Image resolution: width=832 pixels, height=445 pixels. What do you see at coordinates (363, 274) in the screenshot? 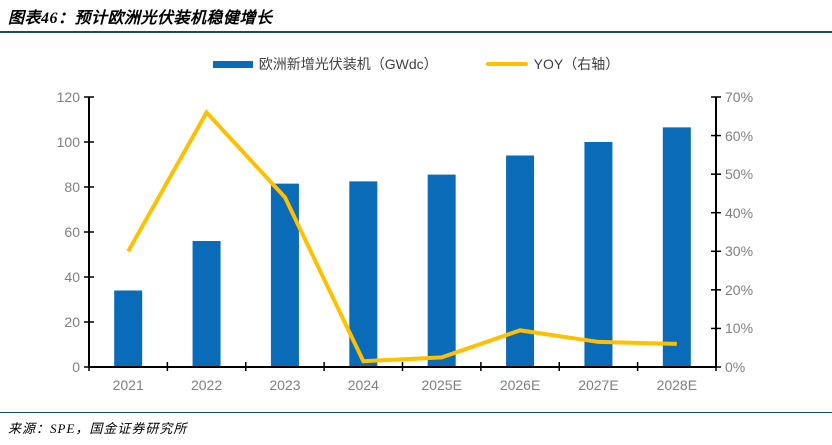
I see `bar-2024` at bounding box center [363, 274].